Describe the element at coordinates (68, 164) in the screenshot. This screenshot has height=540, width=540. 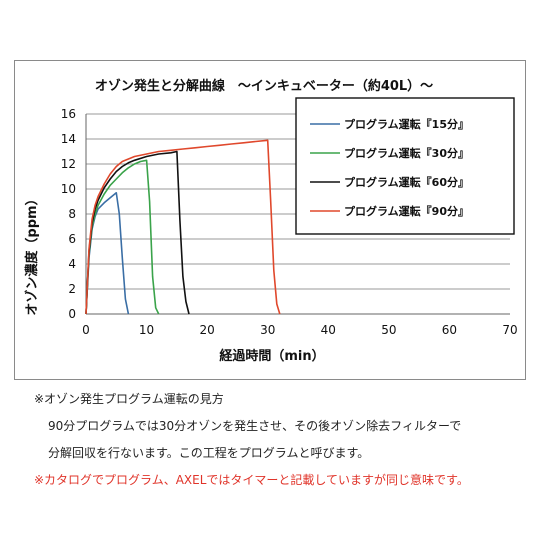
I see `y-tick-label: 12` at that location.